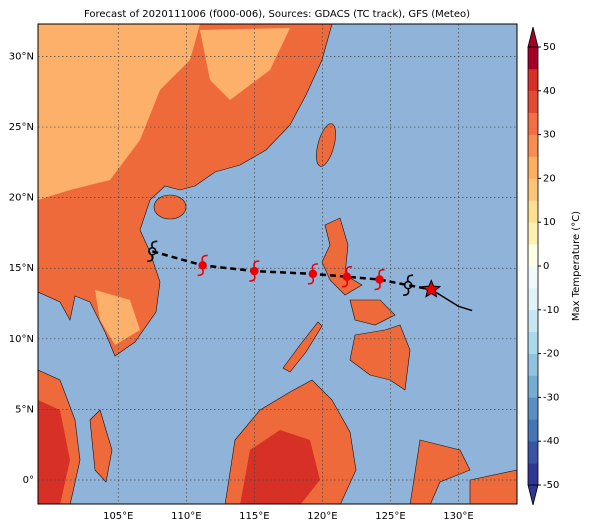 This screenshot has height=529, width=592. I want to click on colorbar-extend-bottom, so click(533, 495).